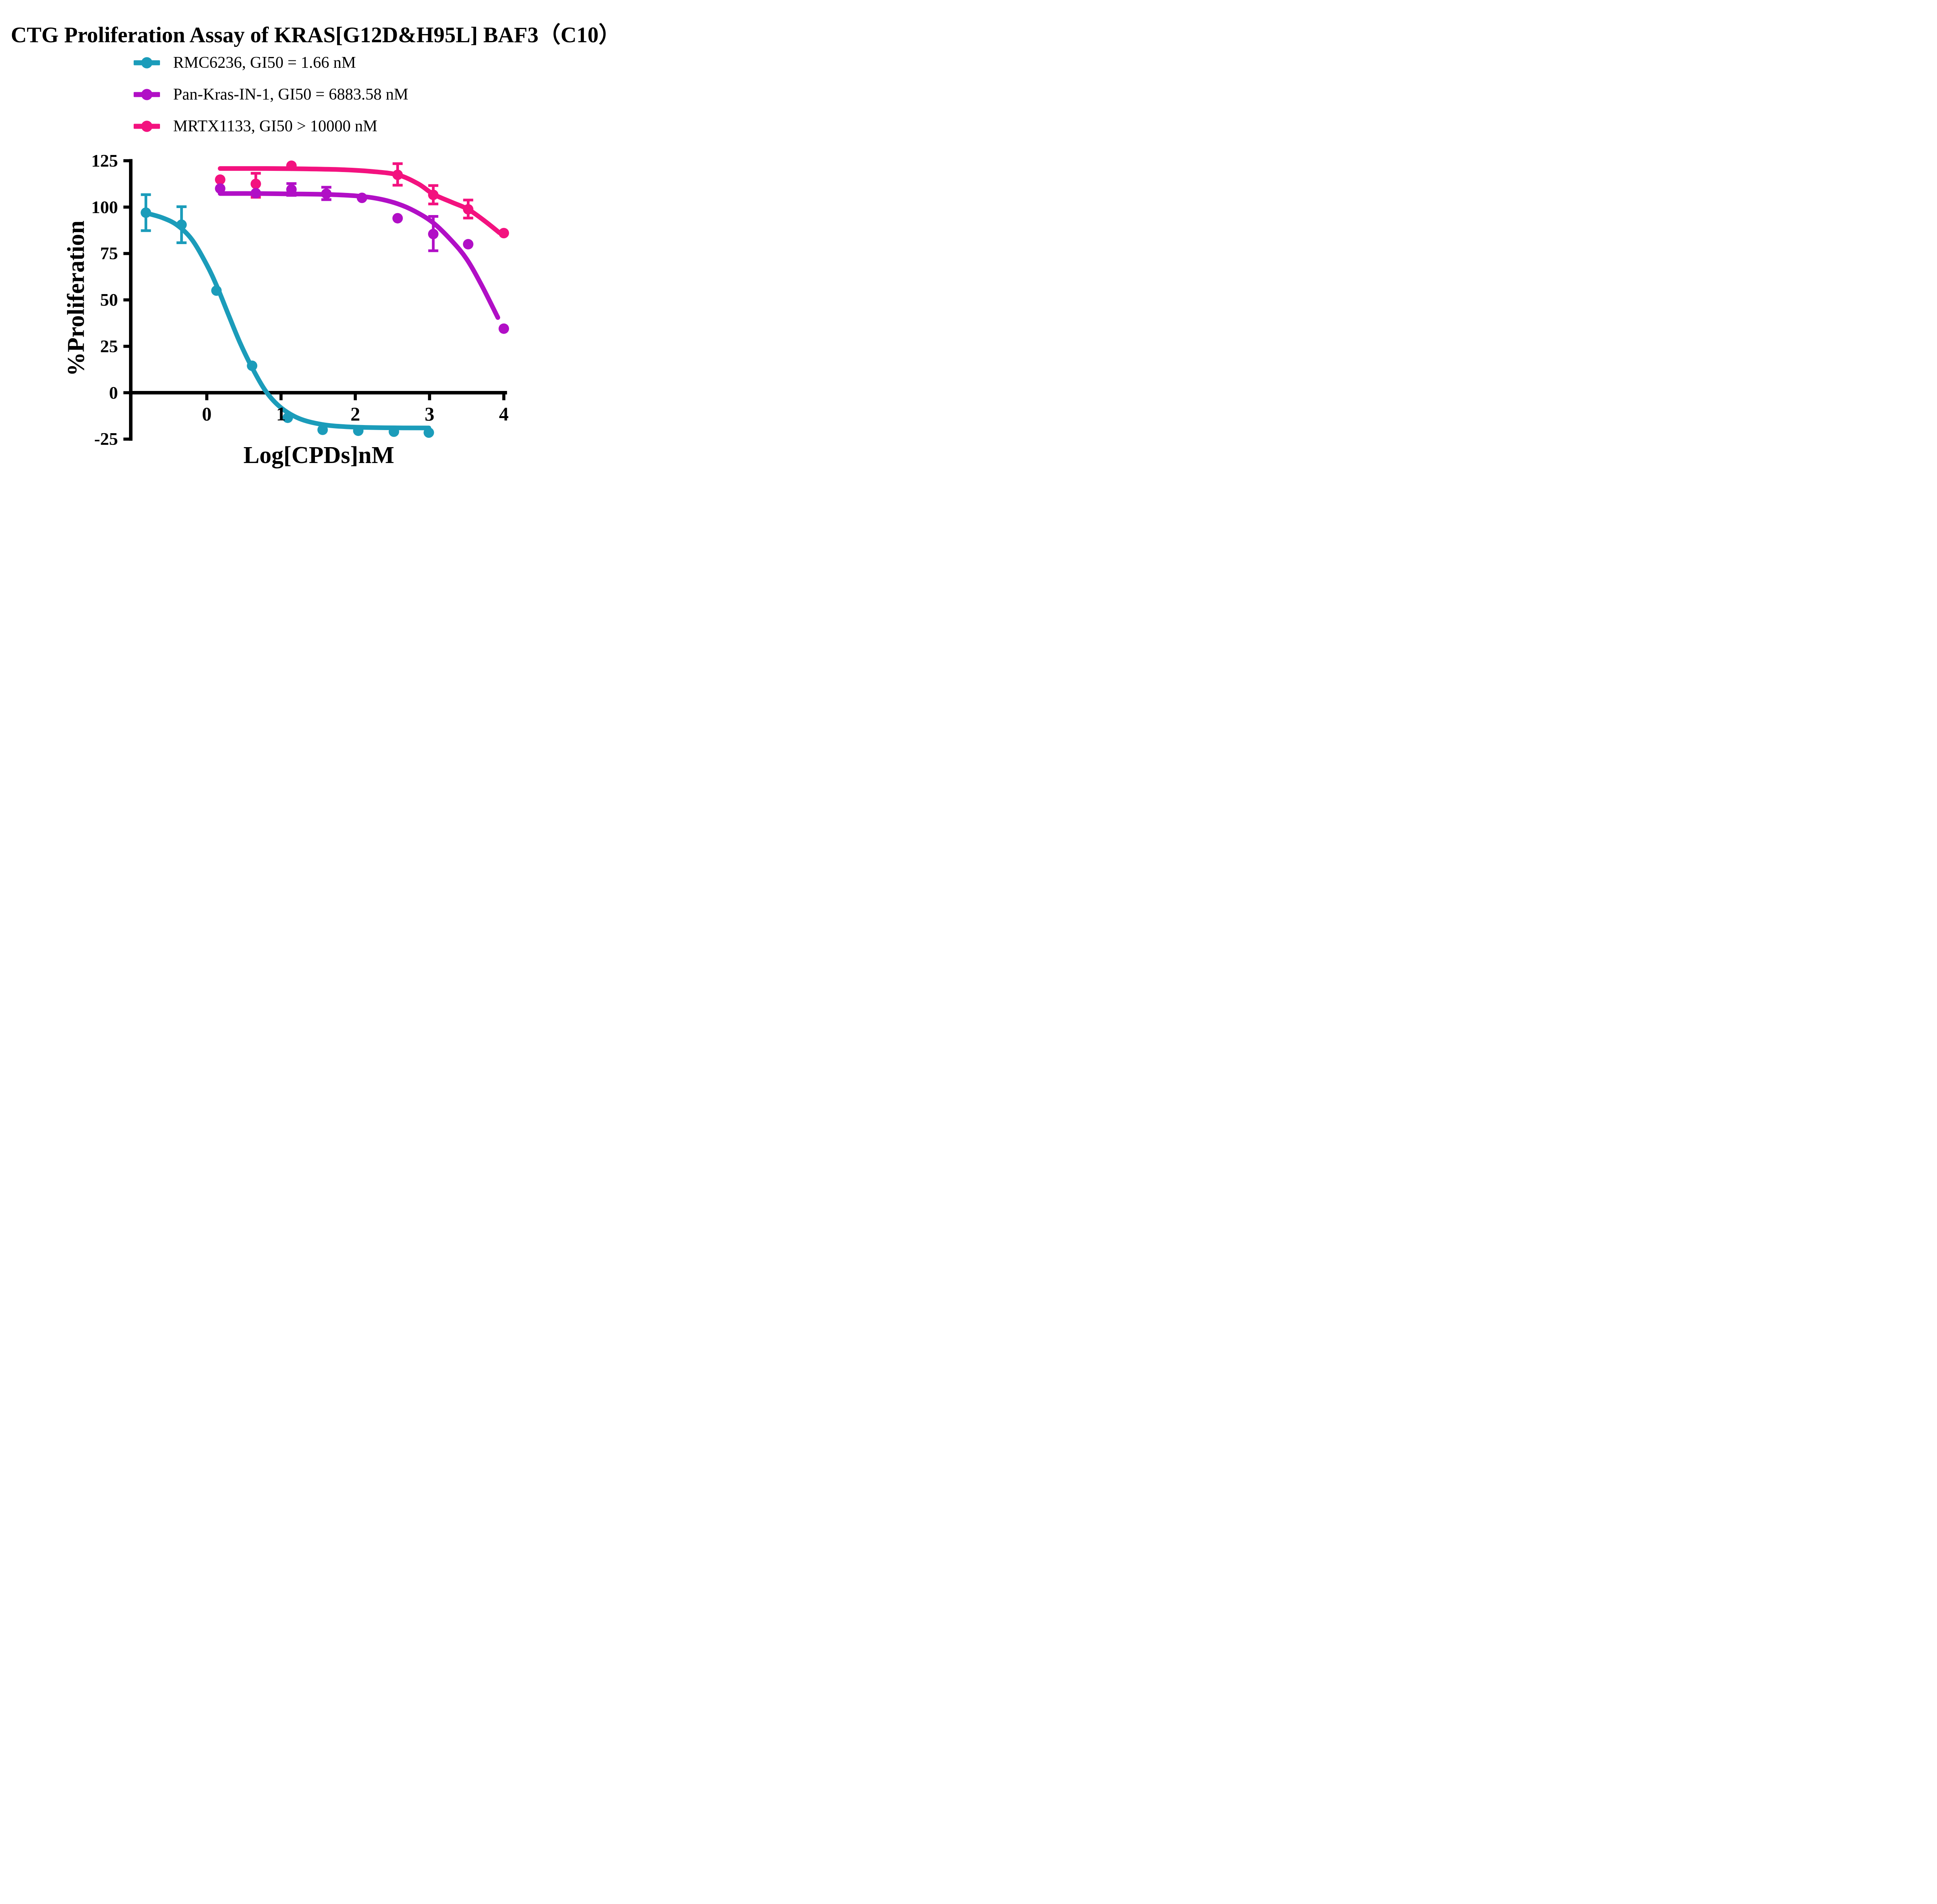  I want to click on legend-marker-rmc6236, so click(147, 63).